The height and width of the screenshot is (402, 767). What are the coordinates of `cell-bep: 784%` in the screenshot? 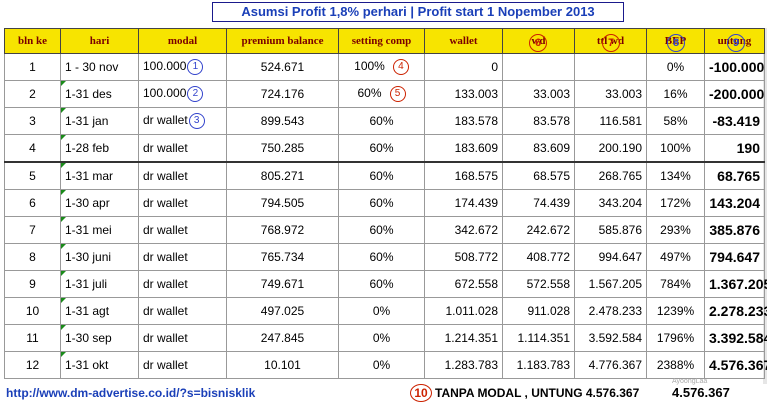 It's located at (675, 284).